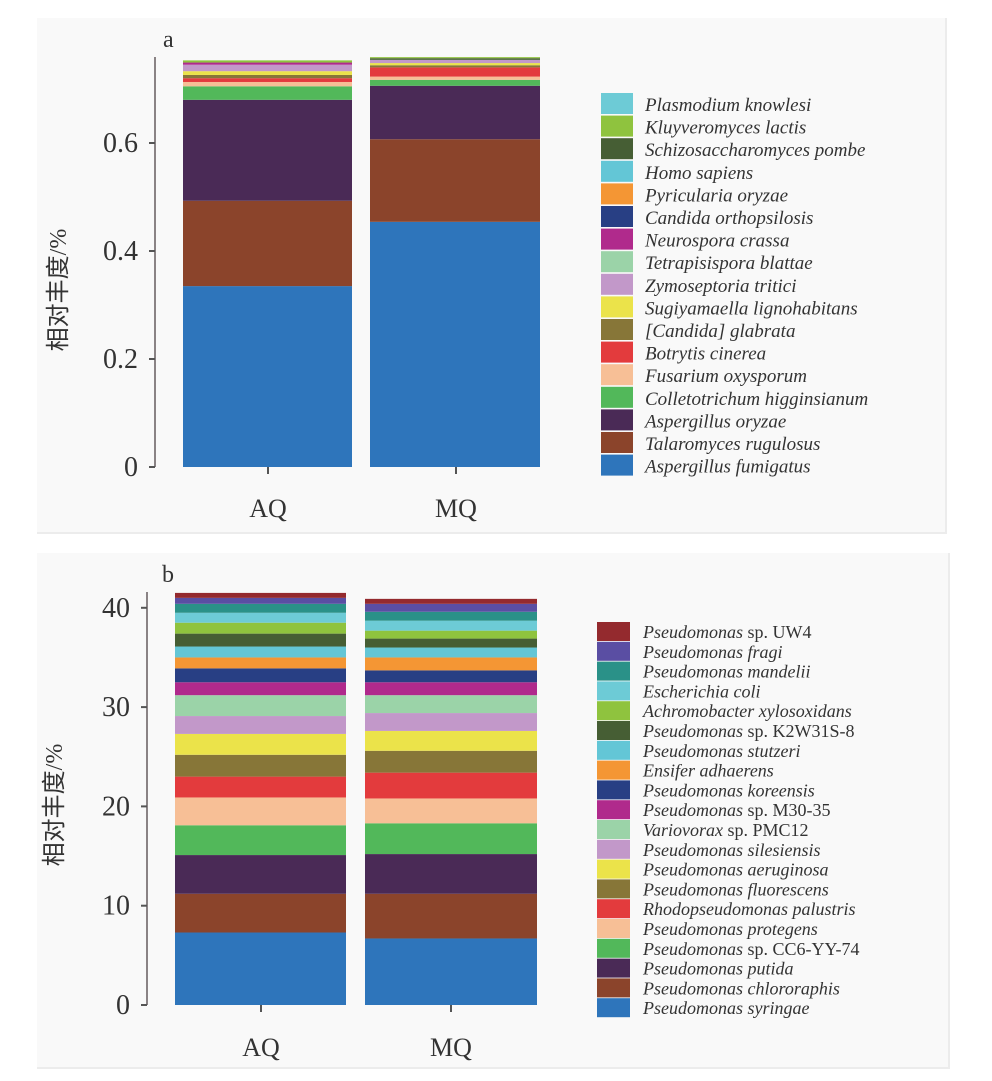 The image size is (992, 1081). I want to click on legend-swatch-botrytis-cinerea, so click(617, 352).